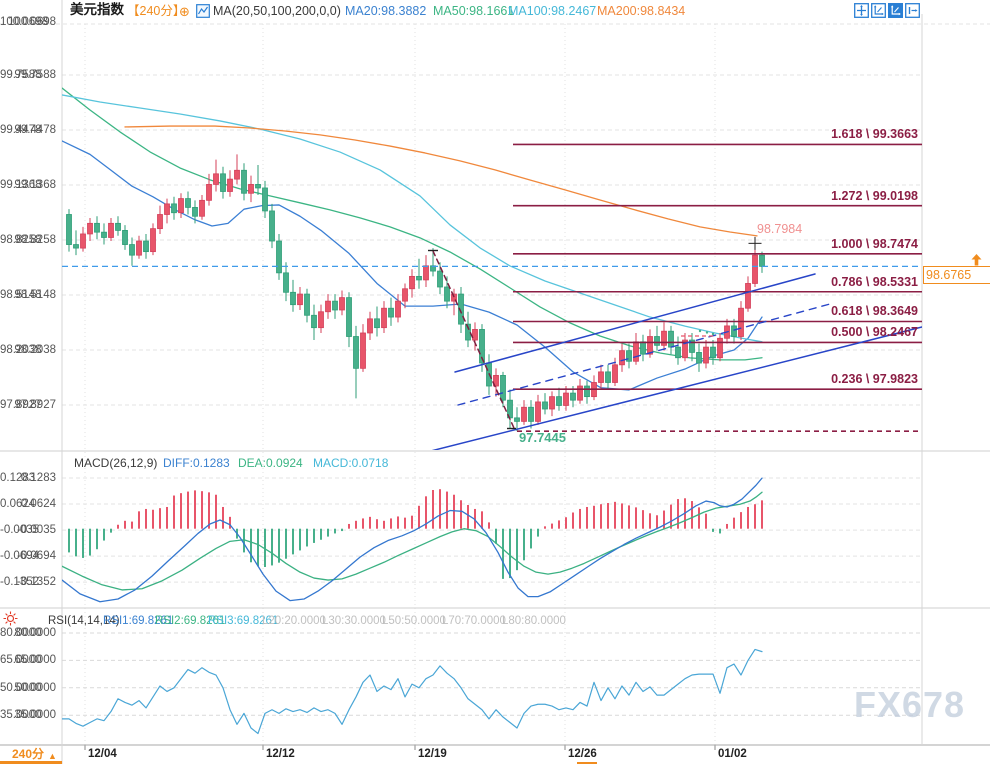 The height and width of the screenshot is (764, 990). What do you see at coordinates (552, 11) in the screenshot?
I see `ma100-value: MA100:98.2467` at bounding box center [552, 11].